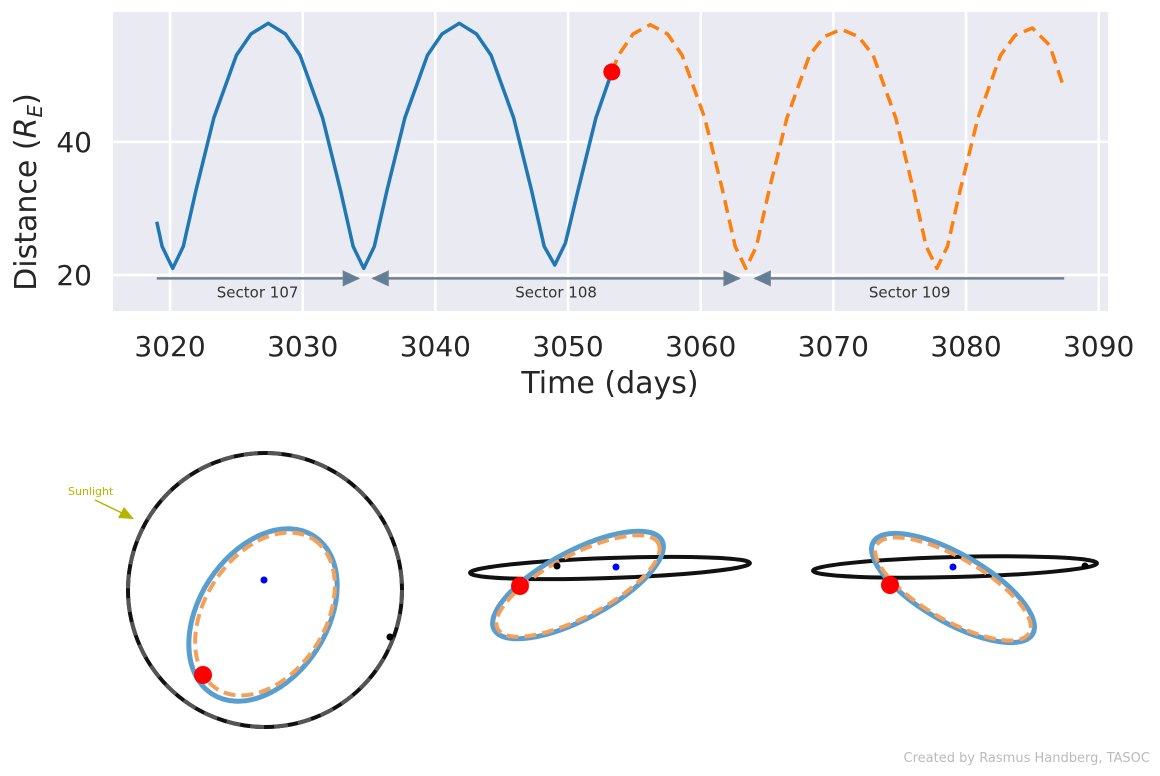  Describe the element at coordinates (26, 99) in the screenshot. I see `y-label-close: )` at that location.